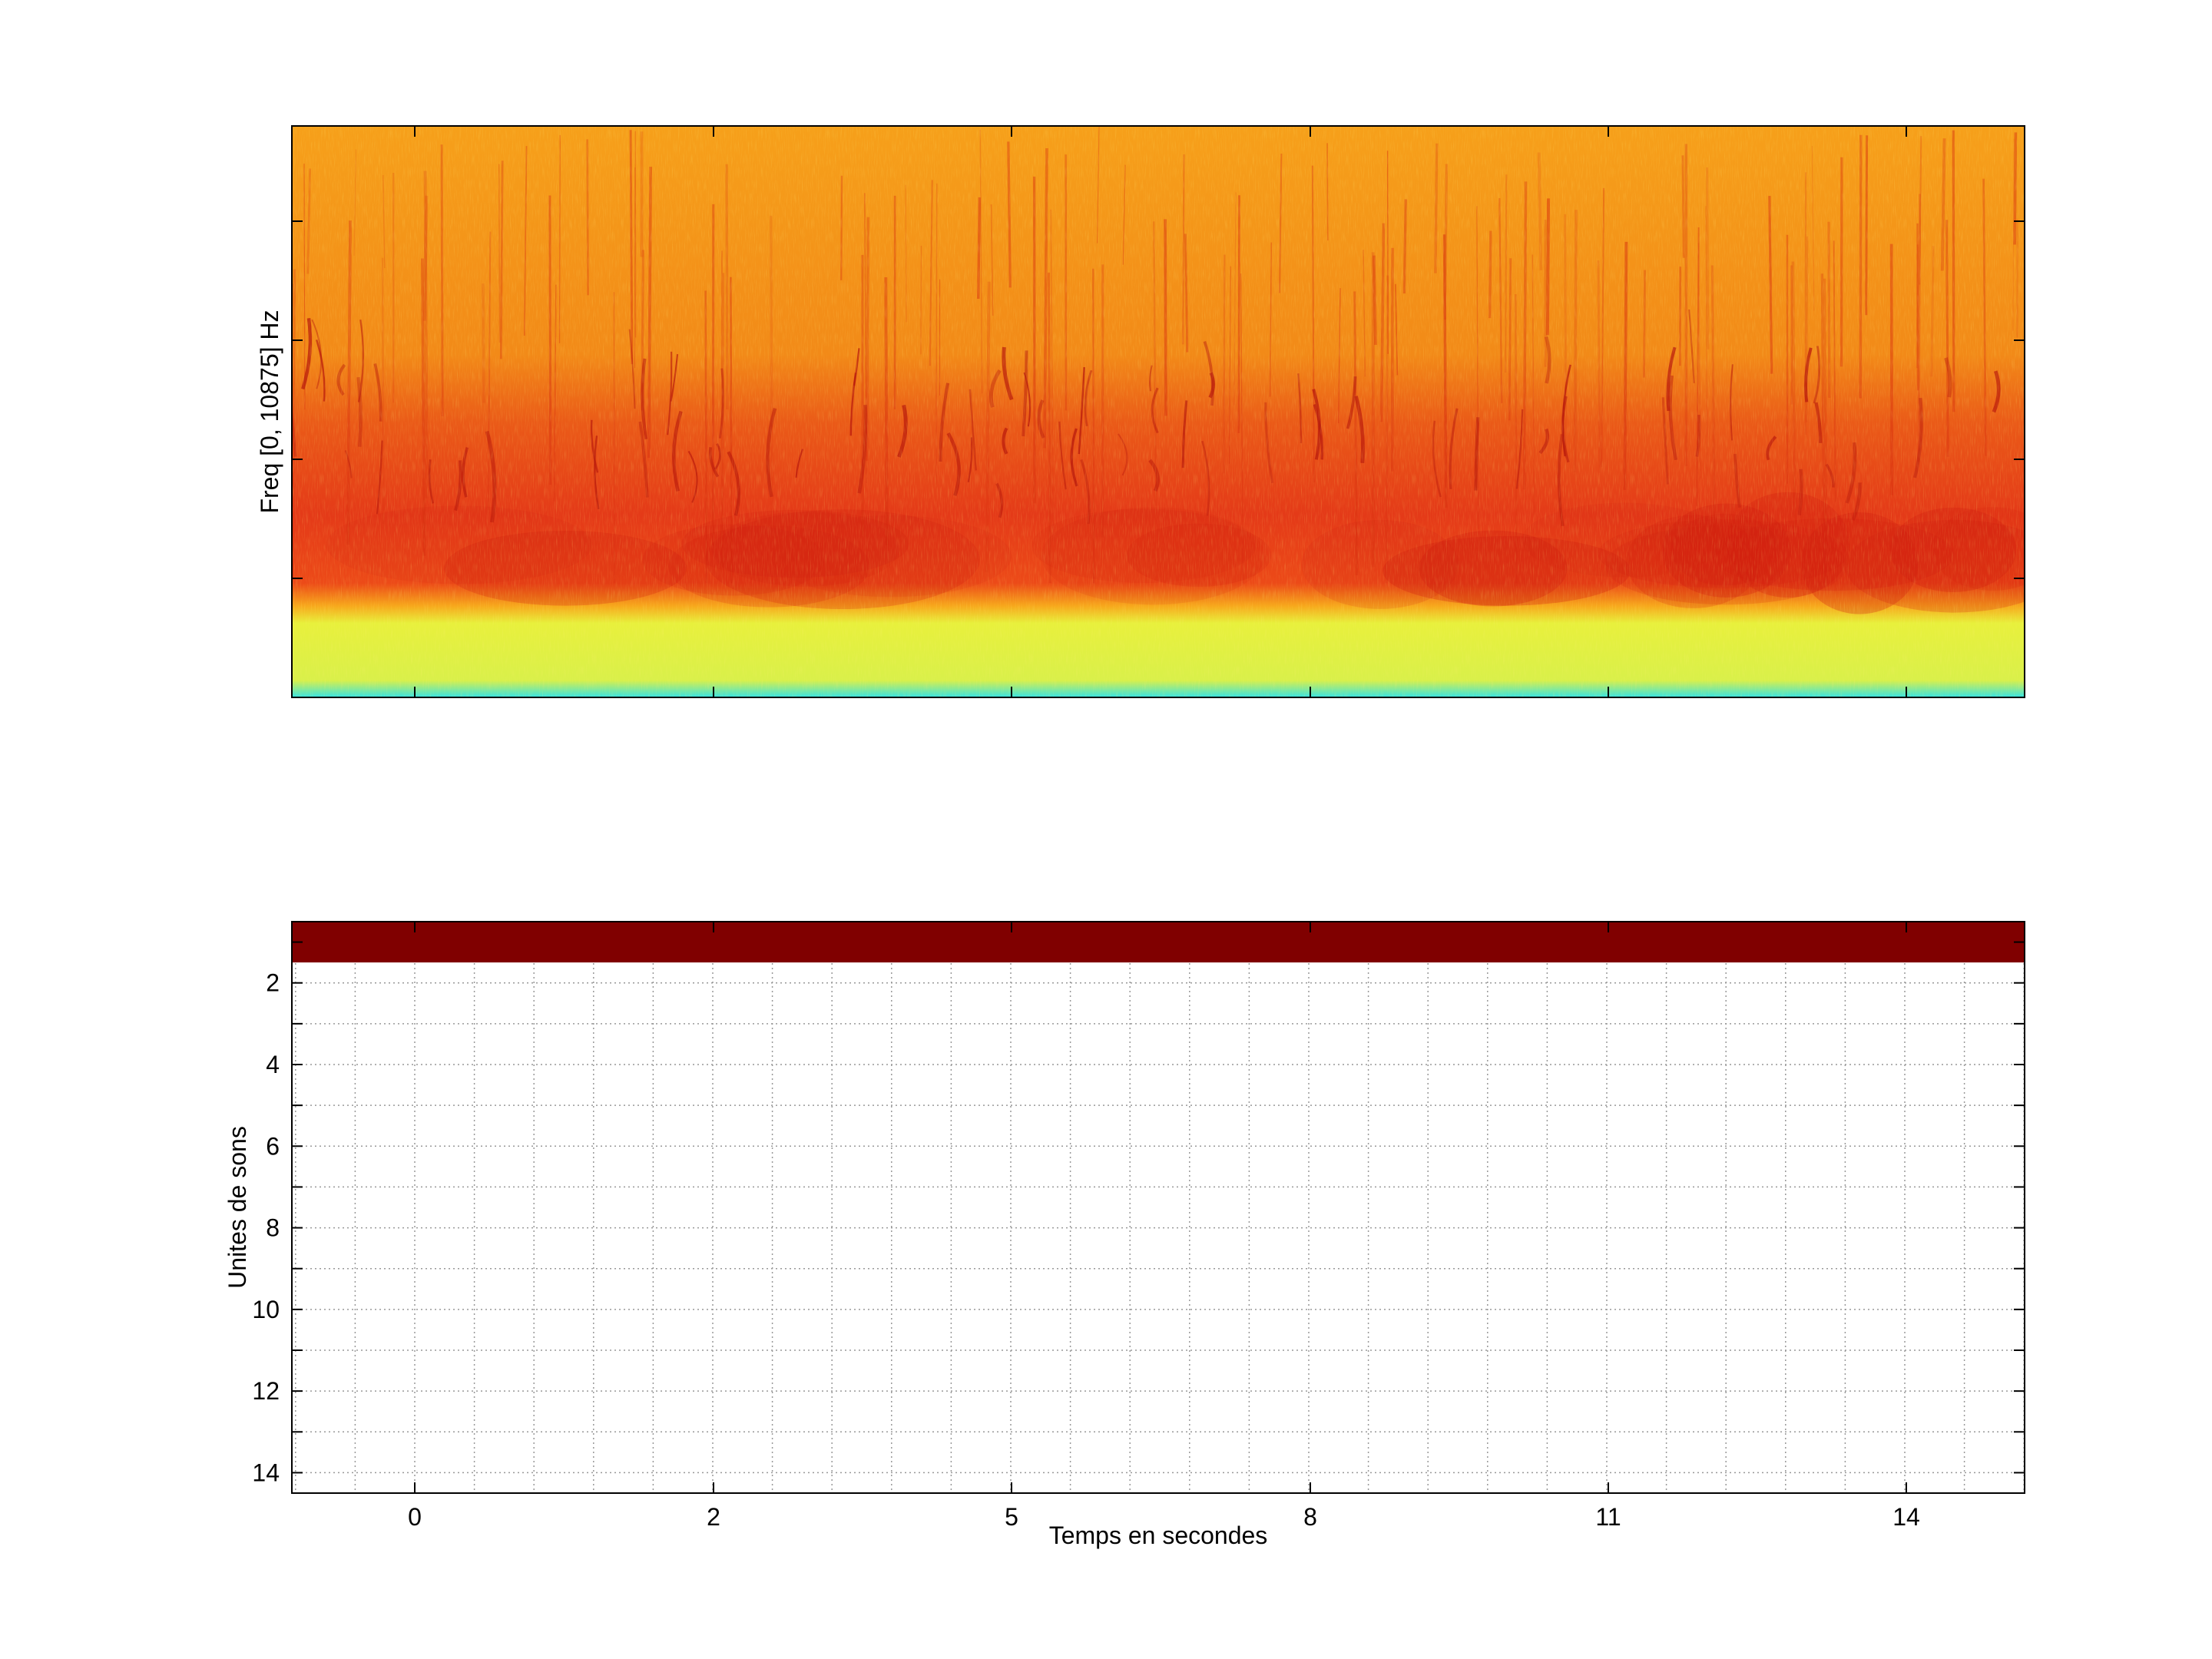 Image resolution: width=2212 pixels, height=1659 pixels. I want to click on spectrogram-ylabel: Freq [0, 10875] Hz, so click(269, 411).